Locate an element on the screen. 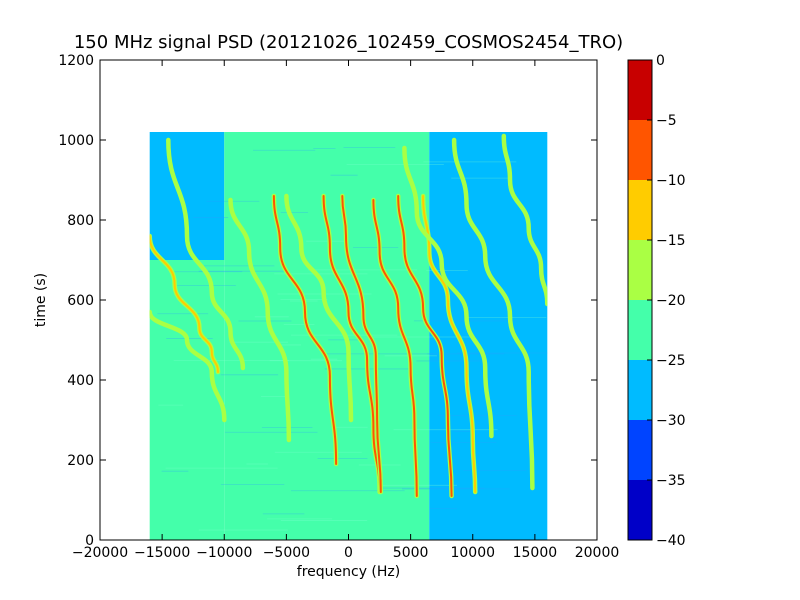 This screenshot has height=600, width=800. colorbar: 0 −5 −10 −15 −20 −25 −30 −35 −40 is located at coordinates (656, 301).